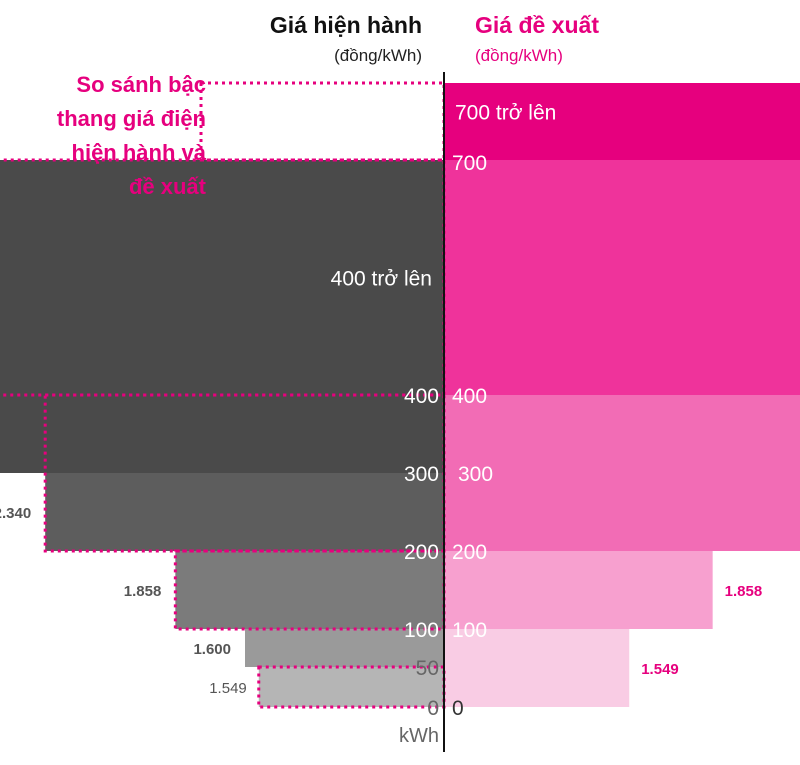 The width and height of the screenshot is (800, 765). What do you see at coordinates (212, 649) in the screenshot?
I see `current-price-label: 1.600` at bounding box center [212, 649].